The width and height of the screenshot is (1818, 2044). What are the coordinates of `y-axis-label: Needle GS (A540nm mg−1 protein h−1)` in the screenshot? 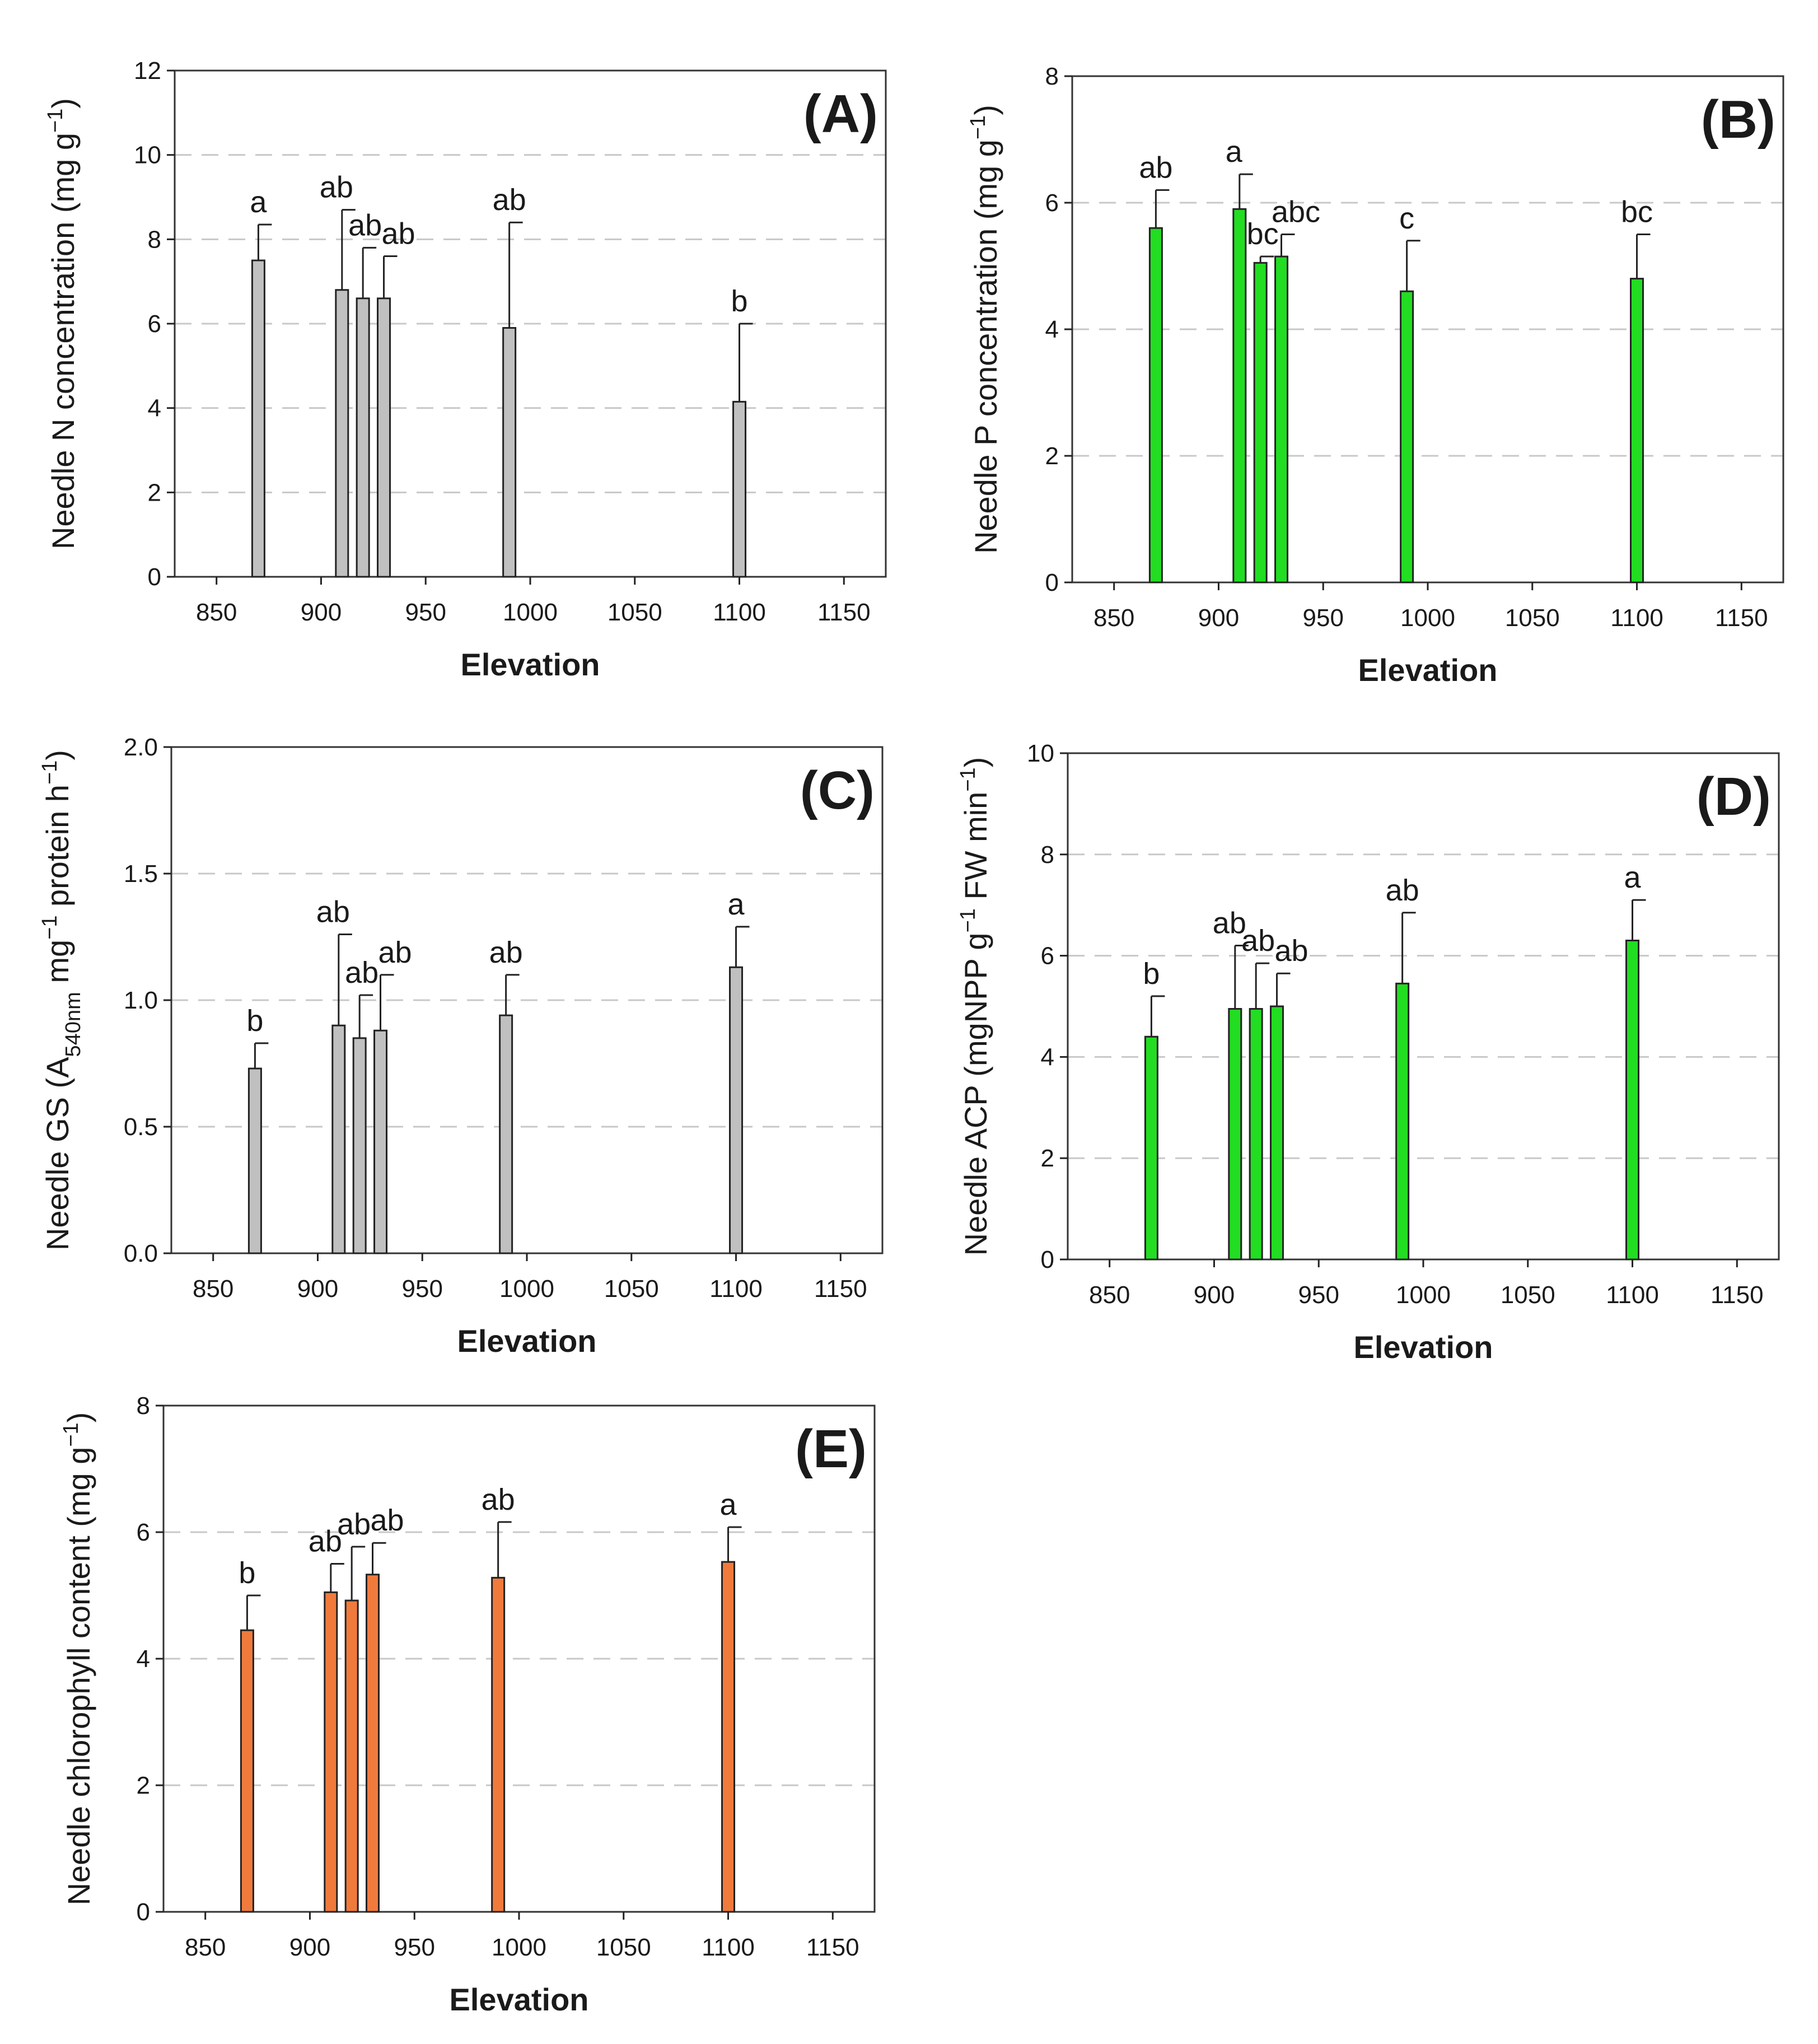 It's located at (61, 1000).